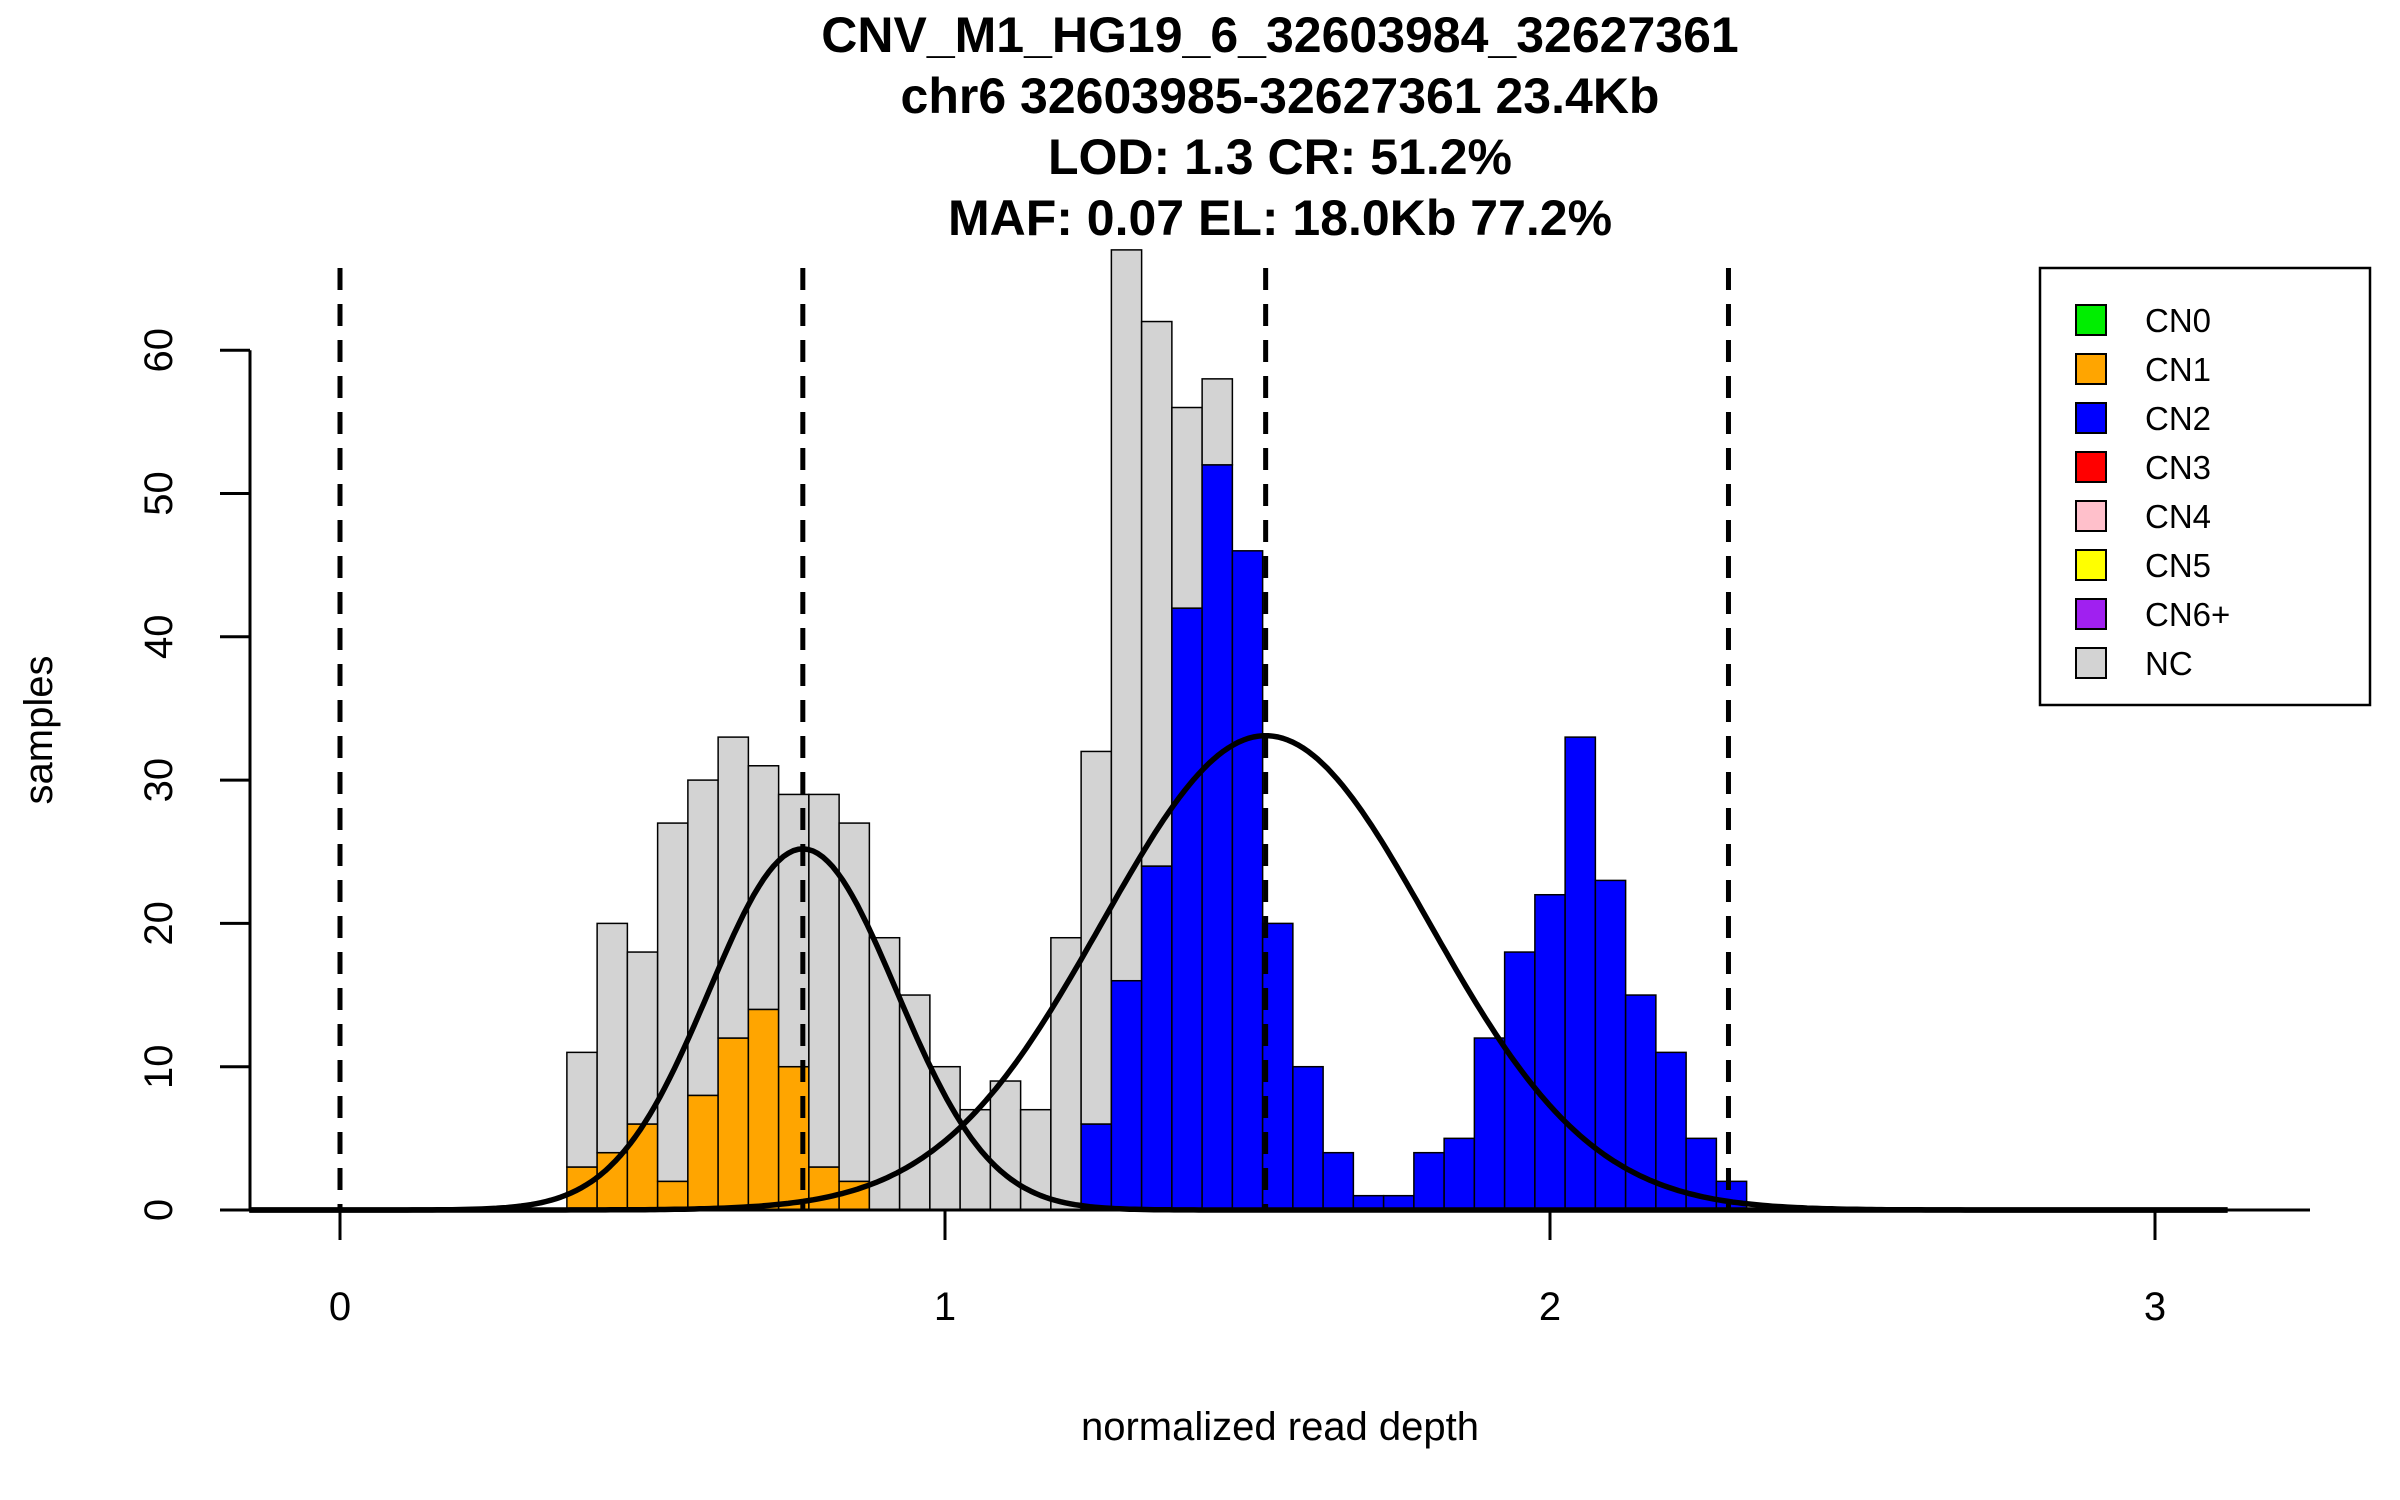  Describe the element at coordinates (2178, 565) in the screenshot. I see `legend-label-cn5: CN5` at that location.